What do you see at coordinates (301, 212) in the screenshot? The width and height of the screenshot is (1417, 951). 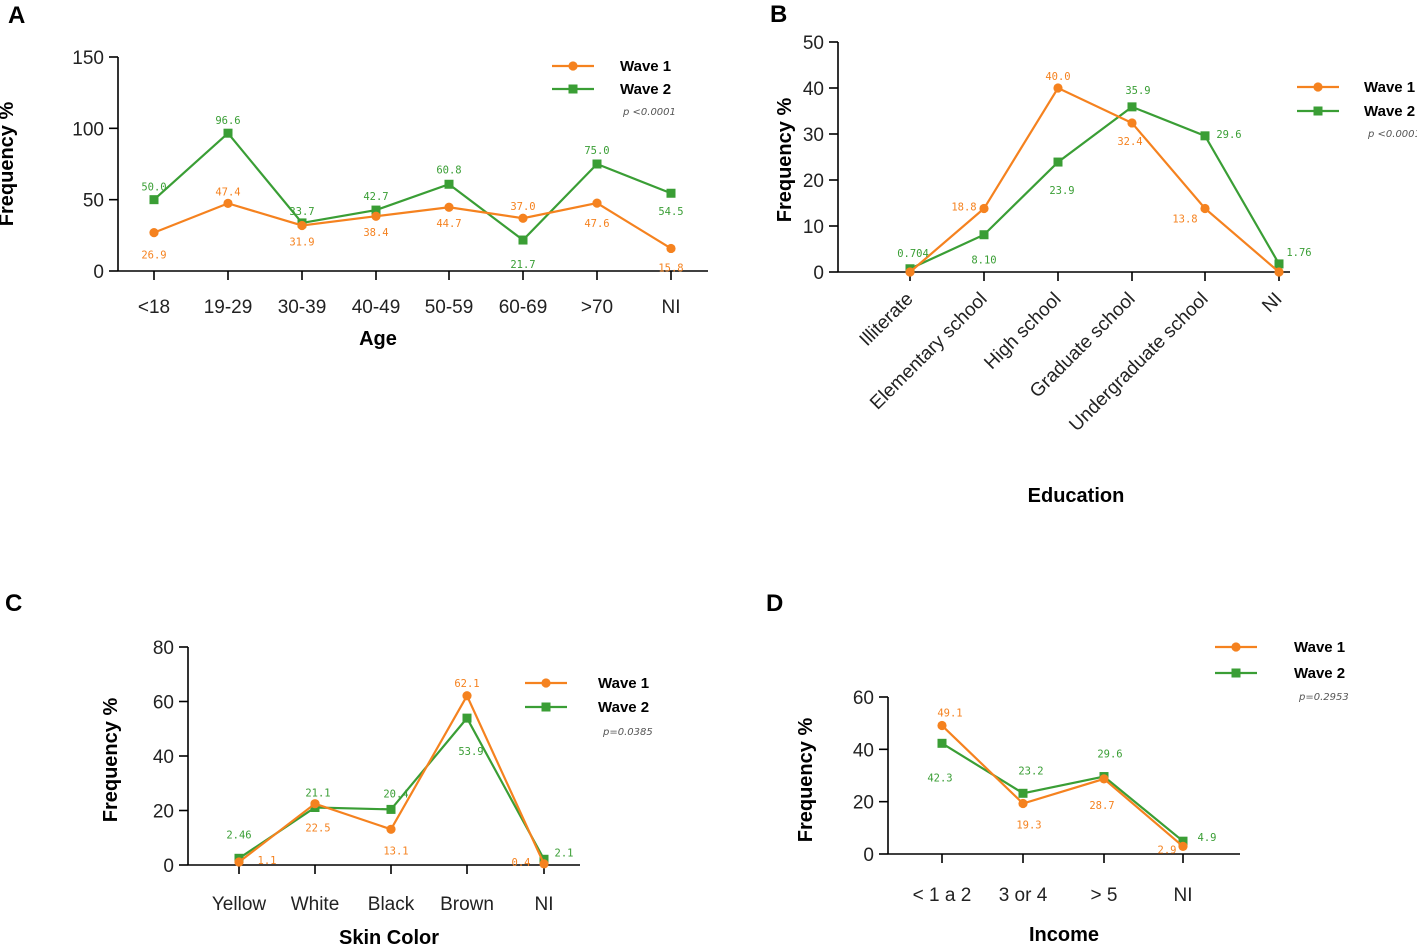 I see `data-label-wave2: 33.7` at bounding box center [301, 212].